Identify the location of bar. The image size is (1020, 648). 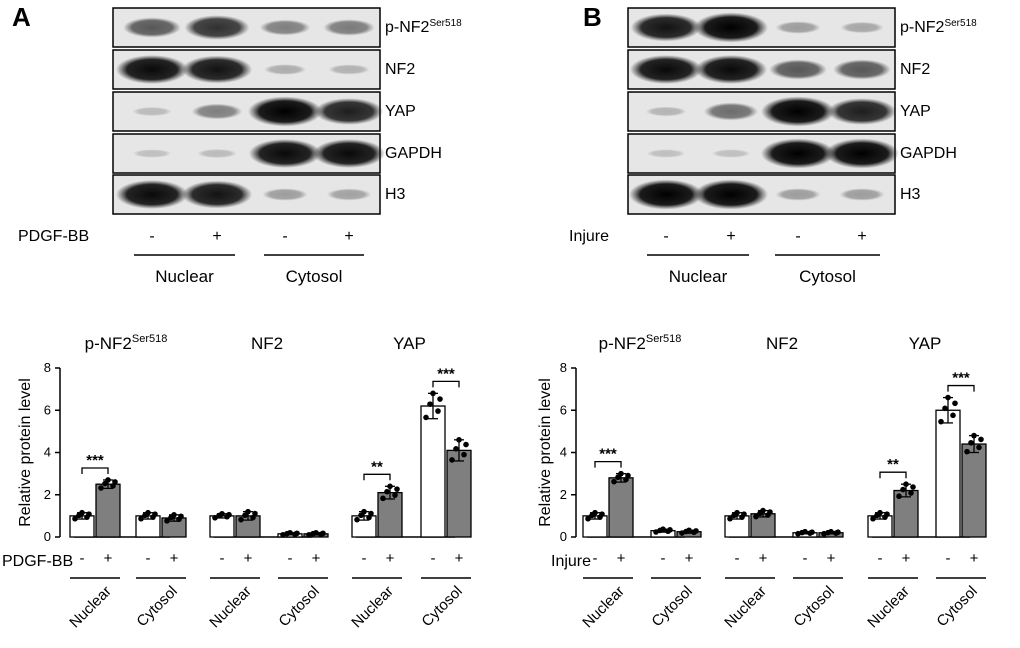
(948, 473).